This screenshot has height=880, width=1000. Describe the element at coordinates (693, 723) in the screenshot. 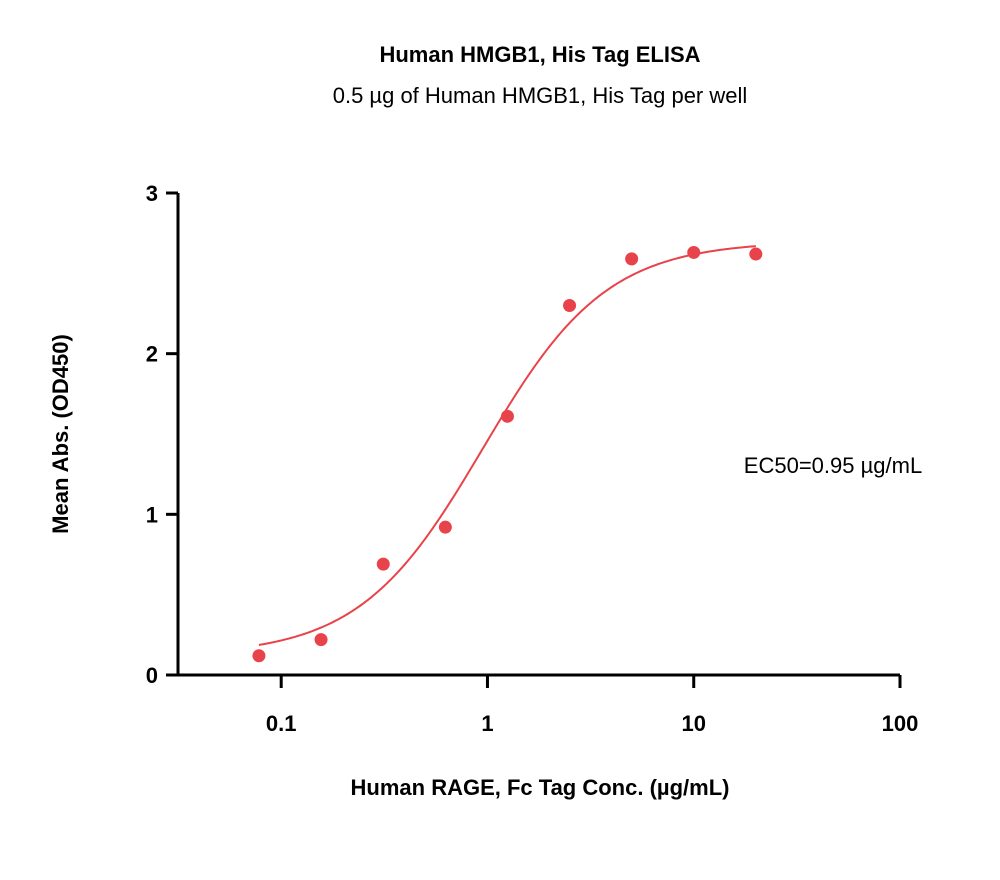

I see `x-tick-label: 10` at that location.